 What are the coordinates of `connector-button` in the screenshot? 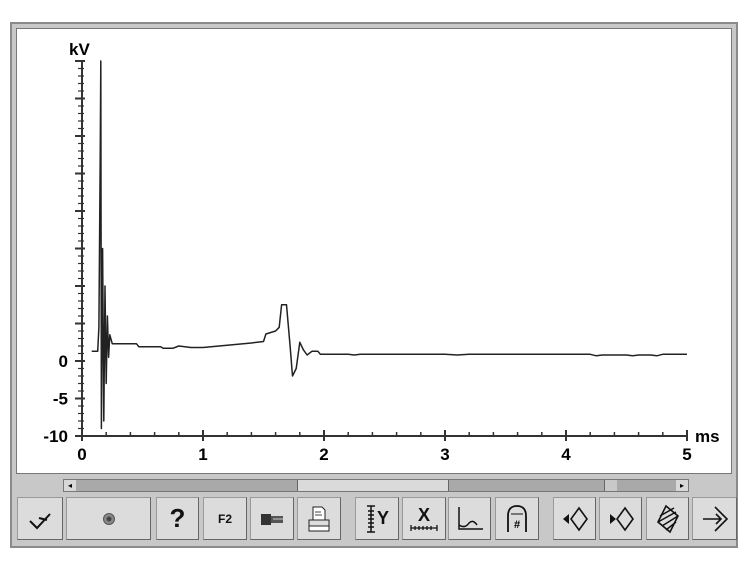 It's located at (272, 518).